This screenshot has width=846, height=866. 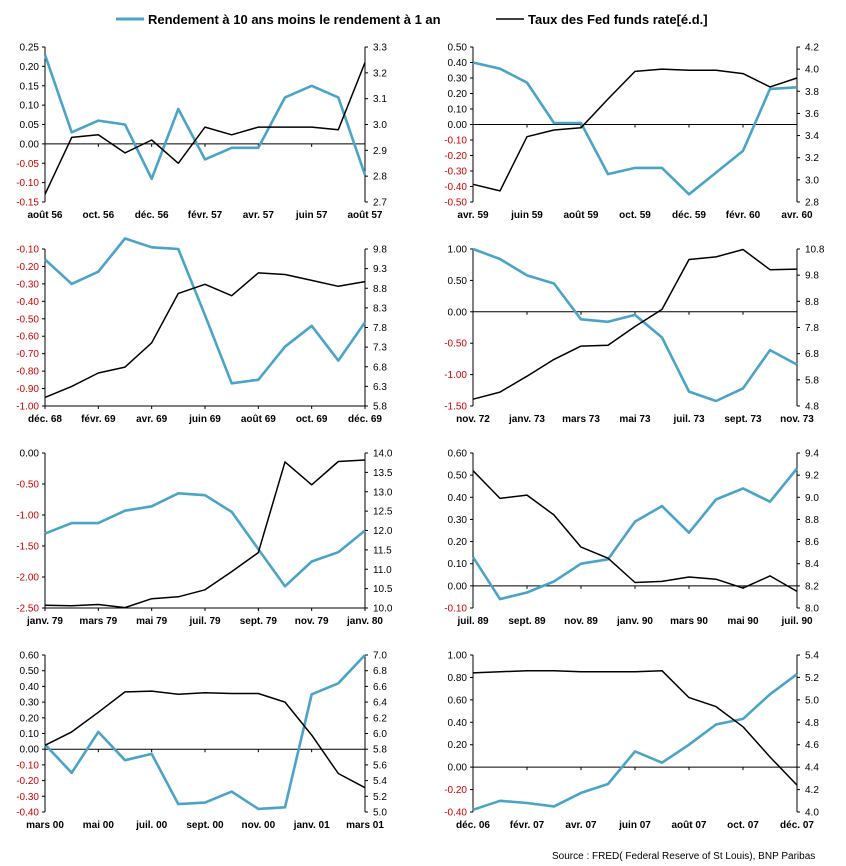 What do you see at coordinates (634, 621) in the screenshot?
I see `x-tick-label: janv. 90` at bounding box center [634, 621].